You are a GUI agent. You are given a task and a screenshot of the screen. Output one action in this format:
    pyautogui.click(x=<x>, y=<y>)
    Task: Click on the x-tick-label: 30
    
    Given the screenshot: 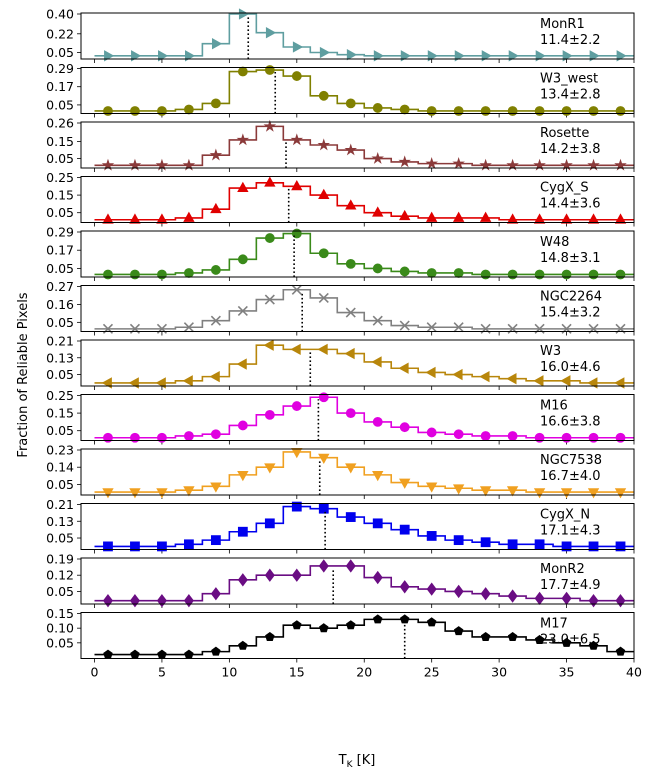 What is the action you would take?
    pyautogui.click(x=499, y=672)
    